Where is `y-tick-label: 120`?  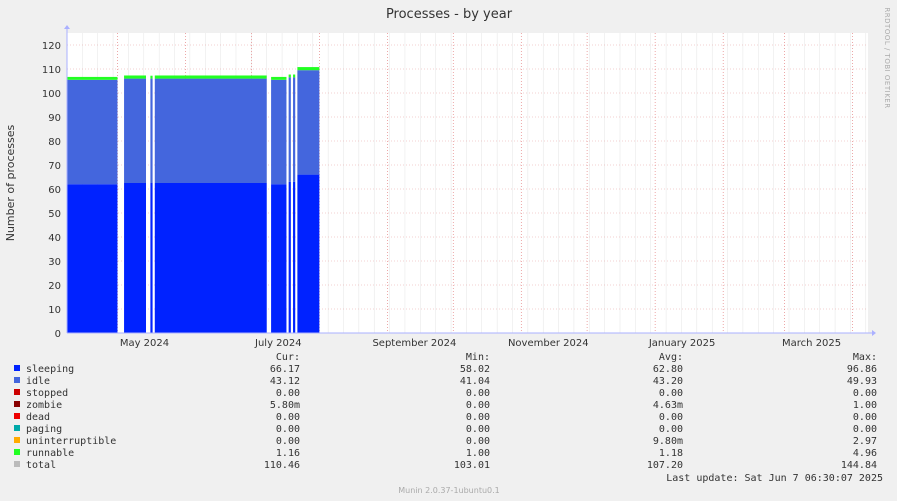 y-tick-label: 120 is located at coordinates (51, 46).